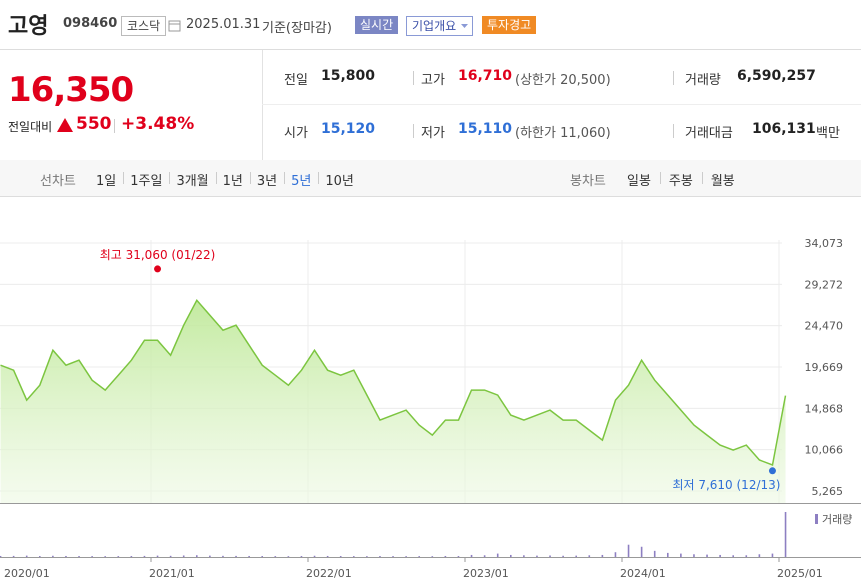  I want to click on stat-label: 저가, so click(433, 133).